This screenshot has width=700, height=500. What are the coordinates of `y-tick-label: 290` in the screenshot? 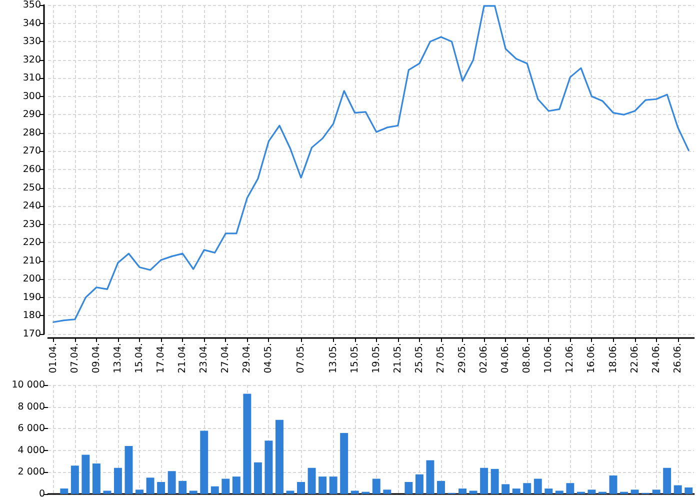 It's located at (31, 114).